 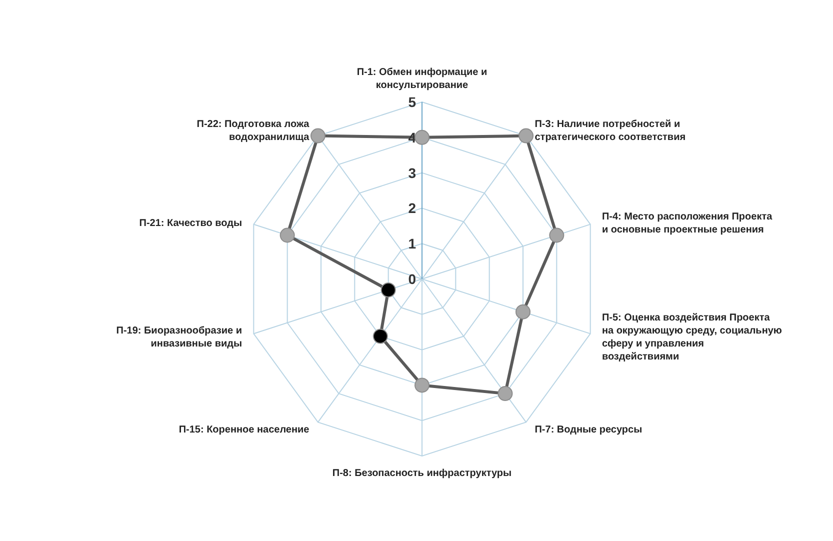 What do you see at coordinates (412, 102) in the screenshot?
I see `y-tick-label: 5` at bounding box center [412, 102].